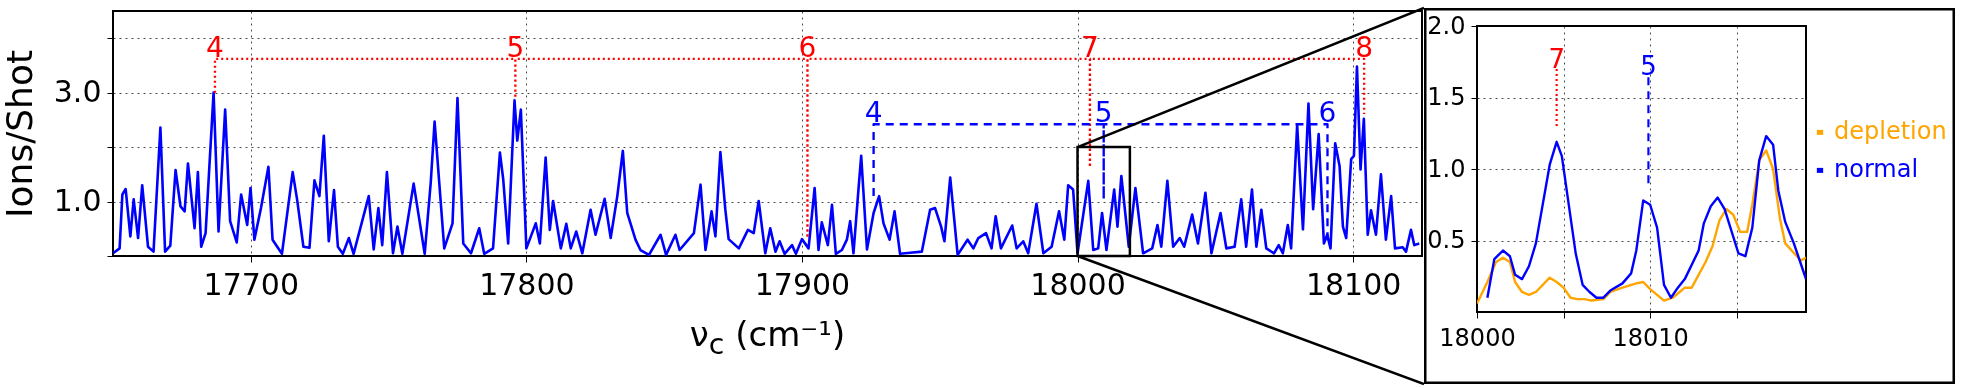 Image resolution: width=1962 pixels, height=388 pixels. I want to click on x-tick-label: 17900, so click(802, 284).